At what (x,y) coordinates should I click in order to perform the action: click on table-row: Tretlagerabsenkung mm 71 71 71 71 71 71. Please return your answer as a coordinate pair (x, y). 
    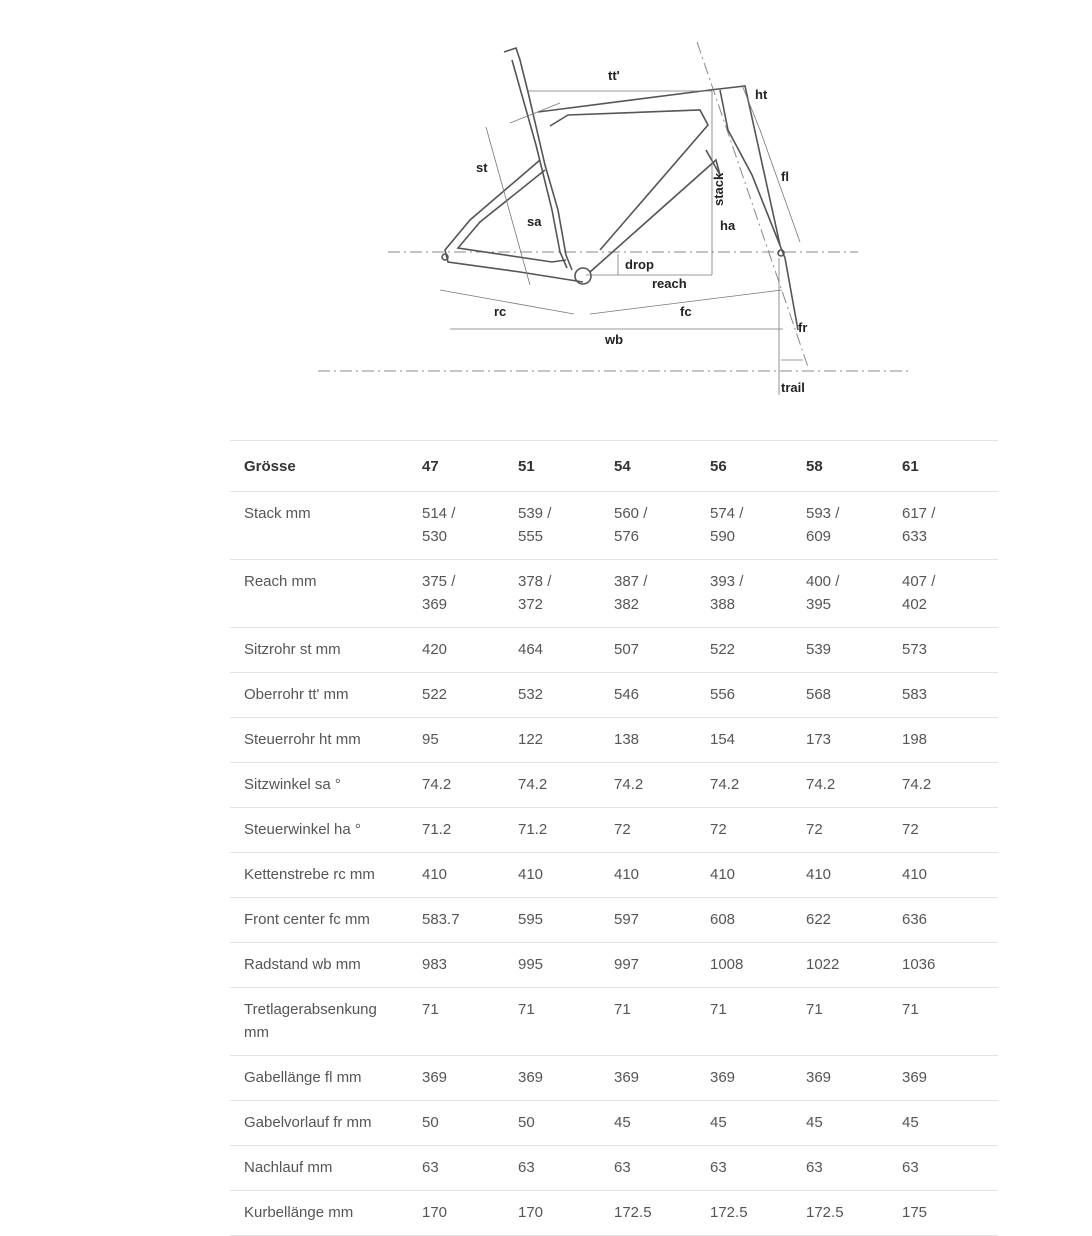
    Looking at the image, I should click on (614, 1021).